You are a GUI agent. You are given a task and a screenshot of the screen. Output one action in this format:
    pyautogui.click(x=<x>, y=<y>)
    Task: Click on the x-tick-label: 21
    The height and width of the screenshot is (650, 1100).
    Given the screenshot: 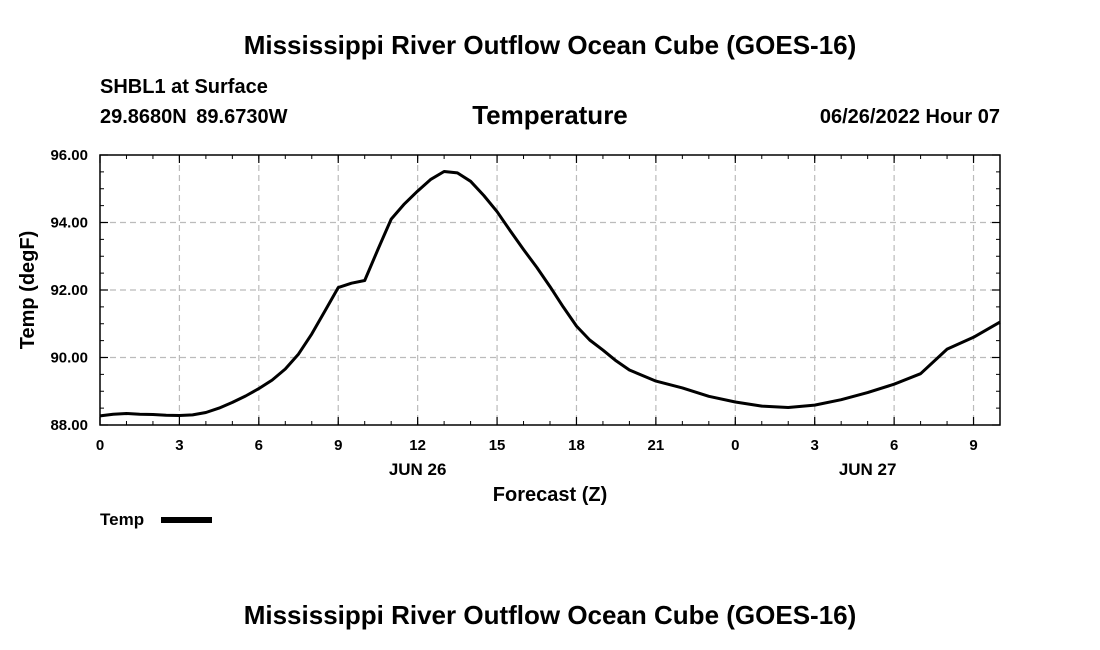 What is the action you would take?
    pyautogui.click(x=656, y=445)
    